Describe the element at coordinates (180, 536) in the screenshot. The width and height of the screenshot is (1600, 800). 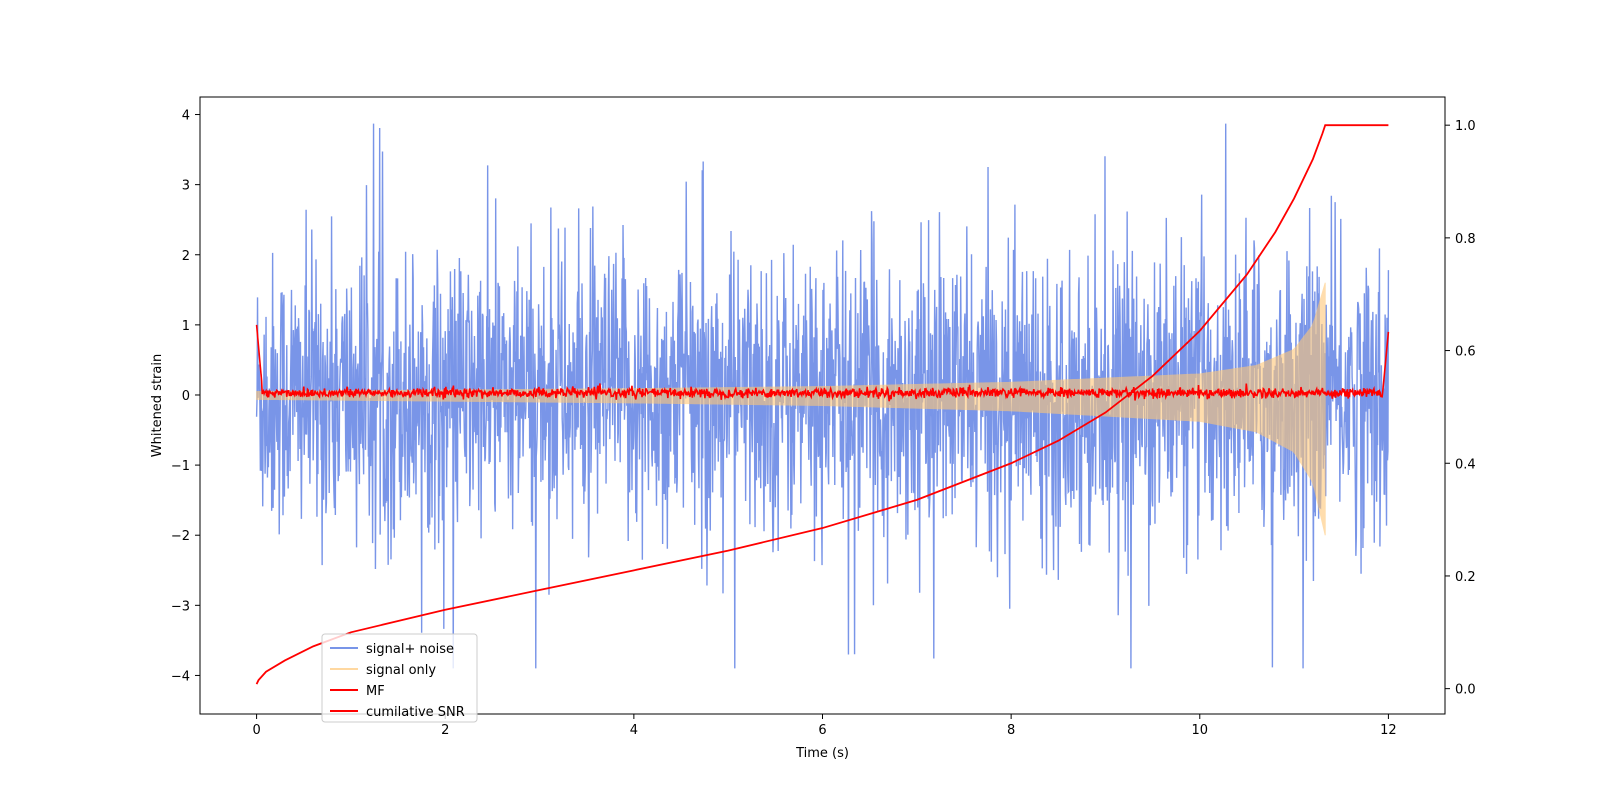
I see `y-tick-label: −2` at that location.